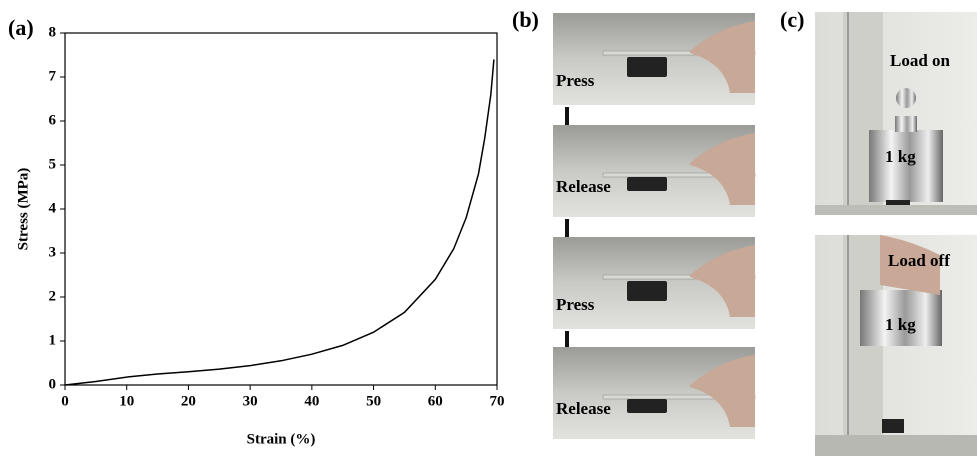  I want to click on load-photo-top: Load on 1 kg, so click(896, 113).